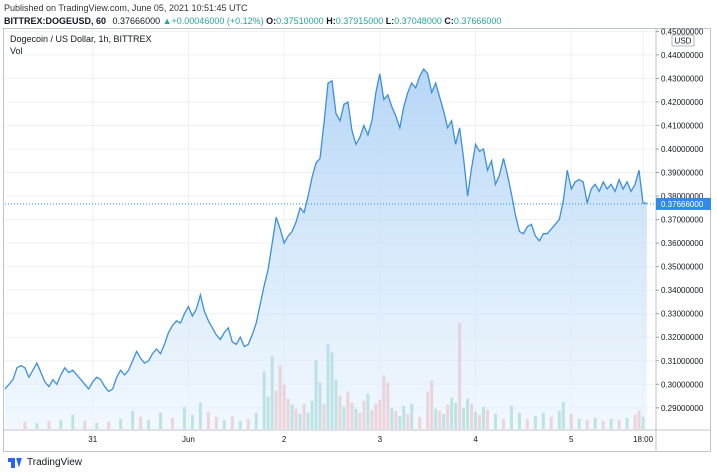 The width and height of the screenshot is (717, 475). I want to click on low-label: L:, so click(390, 21).